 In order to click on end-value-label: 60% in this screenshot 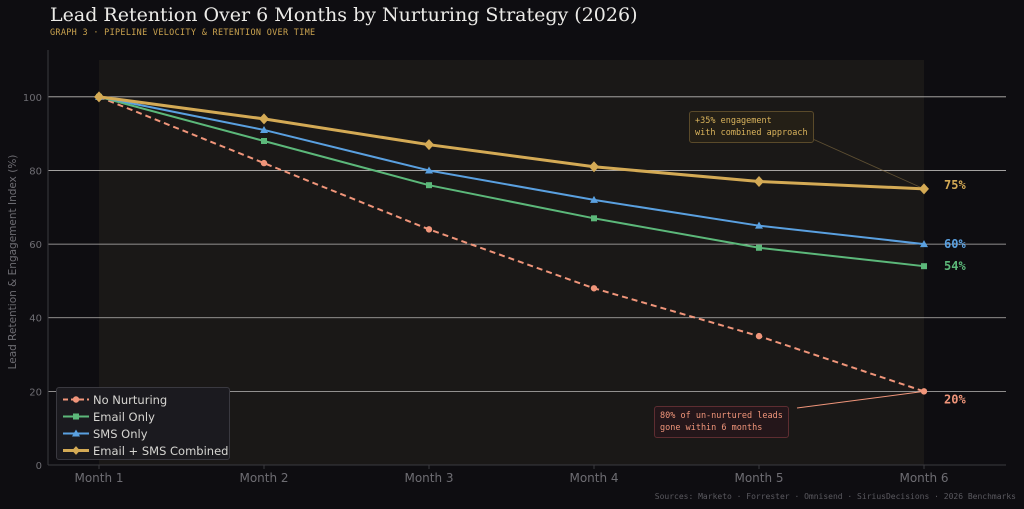, I will do `click(955, 244)`.